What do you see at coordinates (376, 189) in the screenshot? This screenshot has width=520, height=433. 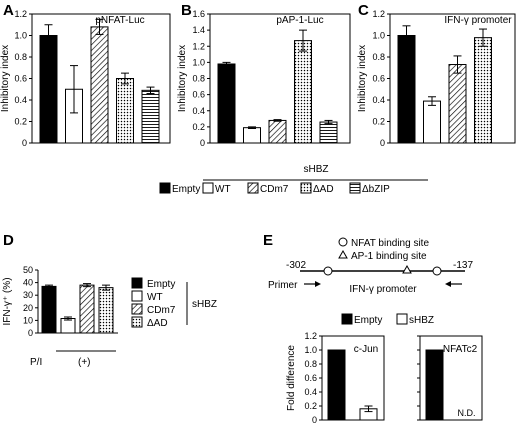 I see `legend-label: ΔbZIP` at bounding box center [376, 189].